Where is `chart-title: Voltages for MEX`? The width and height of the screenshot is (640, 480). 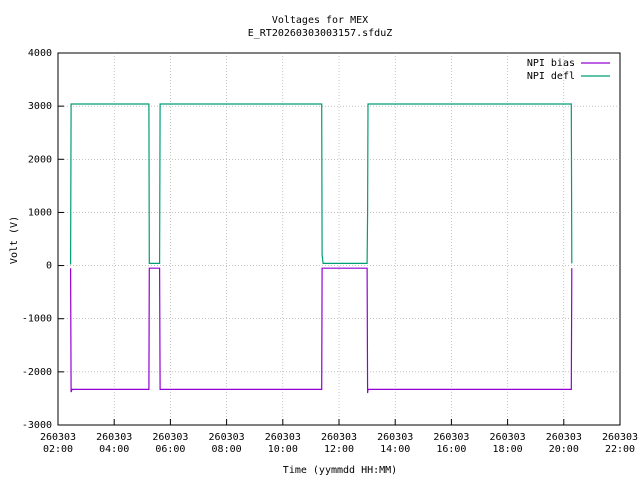 chart-title: Voltages for MEX is located at coordinates (320, 20).